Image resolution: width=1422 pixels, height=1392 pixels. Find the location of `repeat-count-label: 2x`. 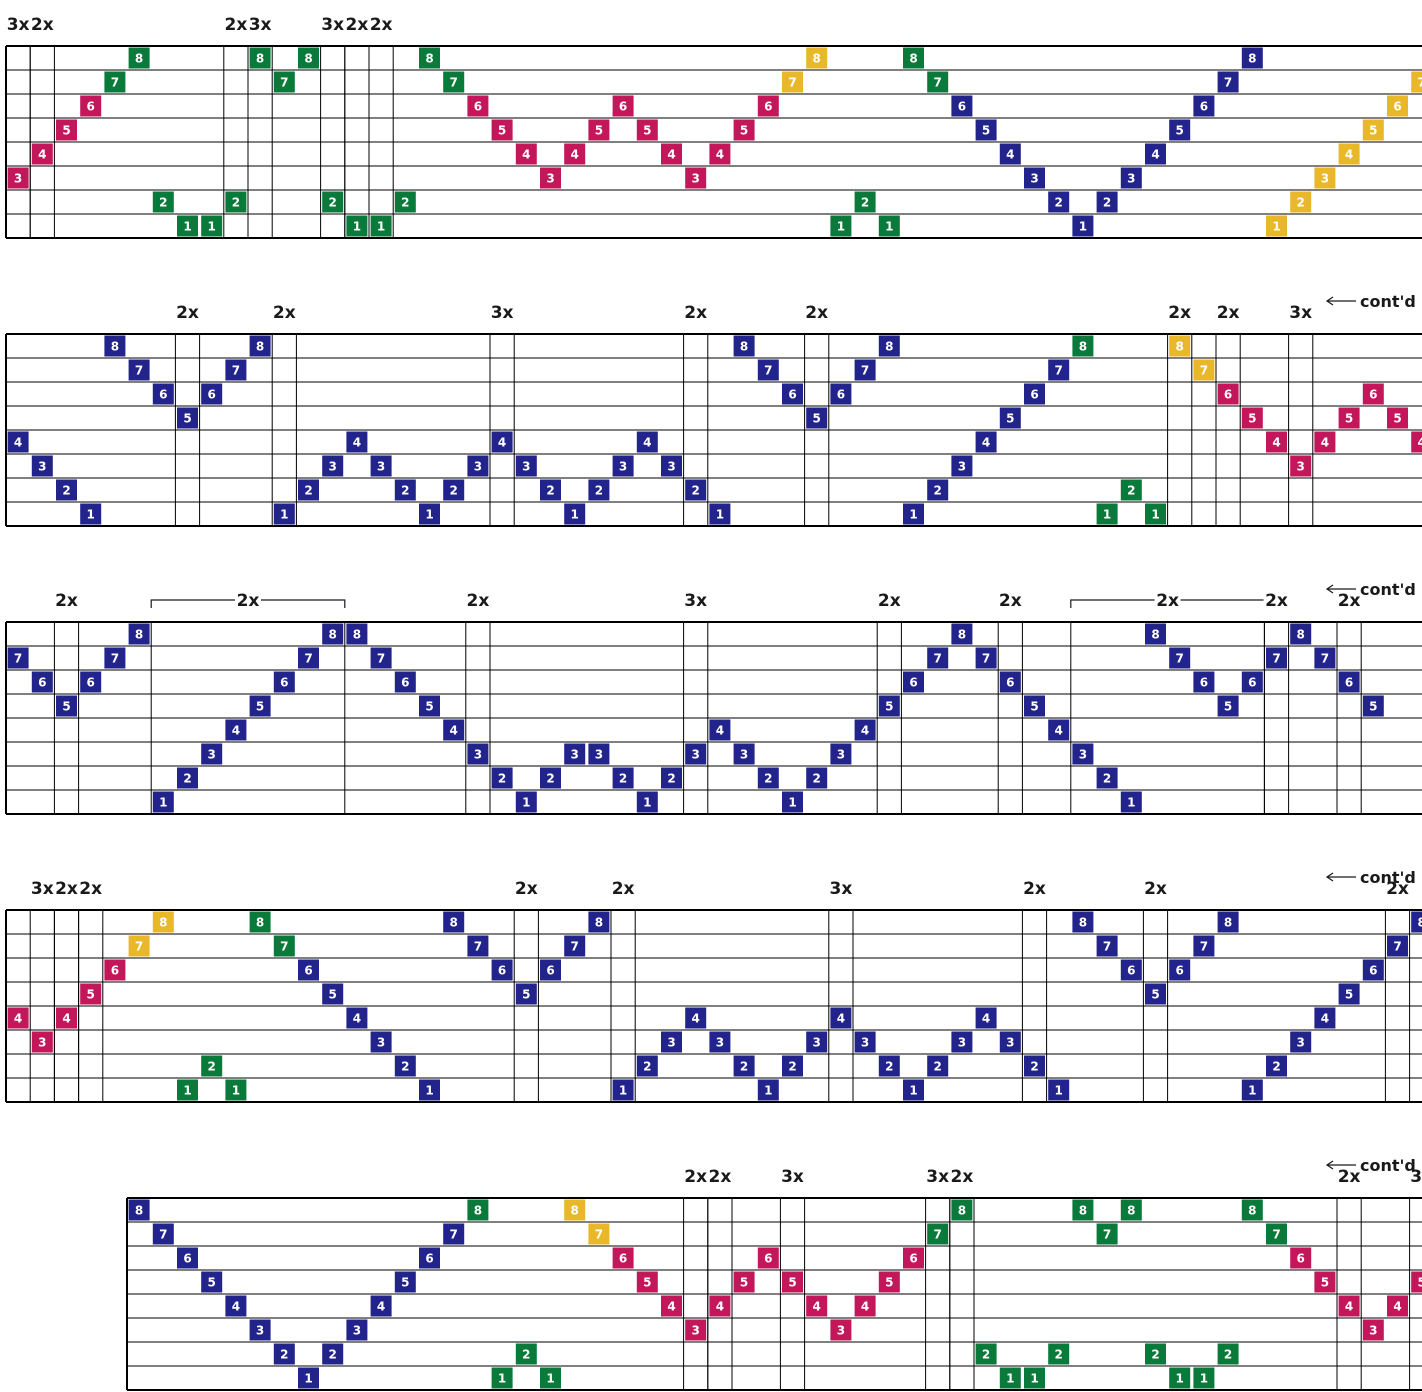

repeat-count-label: 2x is located at coordinates (526, 889).